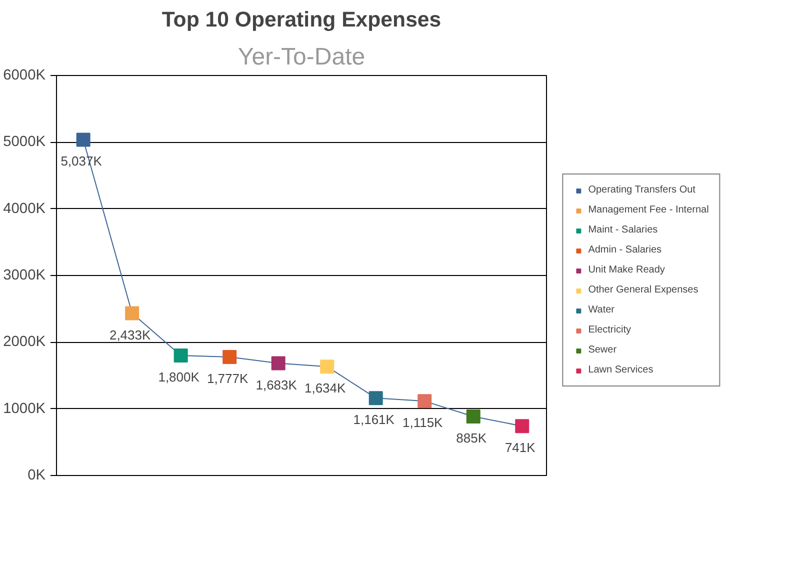 This screenshot has height=577, width=786. Describe the element at coordinates (374, 420) in the screenshot. I see `data-label: 1,161K` at that location.